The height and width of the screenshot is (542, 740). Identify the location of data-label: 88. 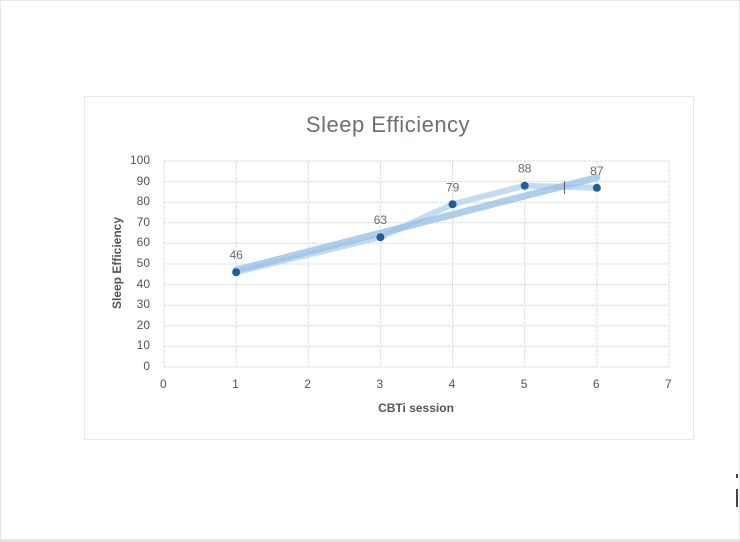
(525, 169).